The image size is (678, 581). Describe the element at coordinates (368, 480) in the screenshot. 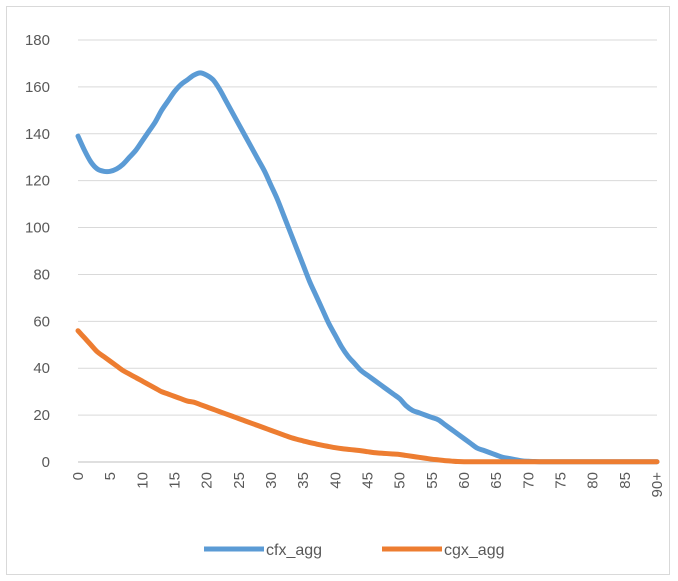

I see `x-tick-label: 45` at that location.